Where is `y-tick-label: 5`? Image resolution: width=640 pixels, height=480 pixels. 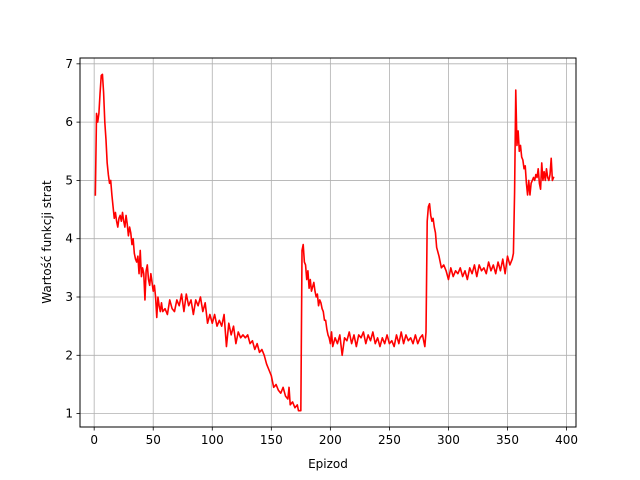 y-tick-label: 5 is located at coordinates (69, 180).